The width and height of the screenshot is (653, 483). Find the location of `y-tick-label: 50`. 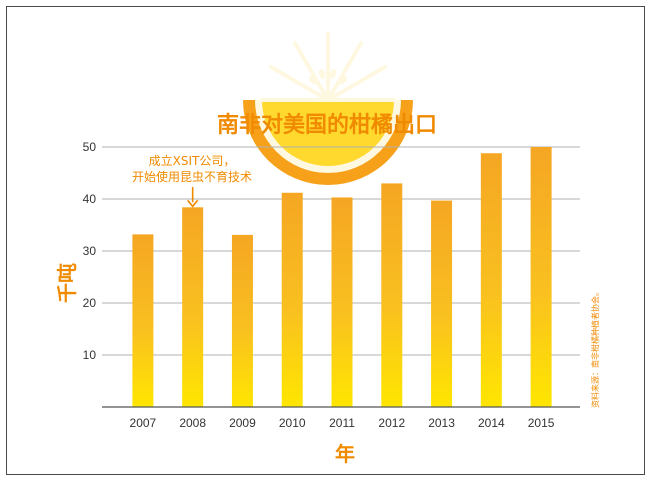

y-tick-label: 50 is located at coordinates (90, 147).